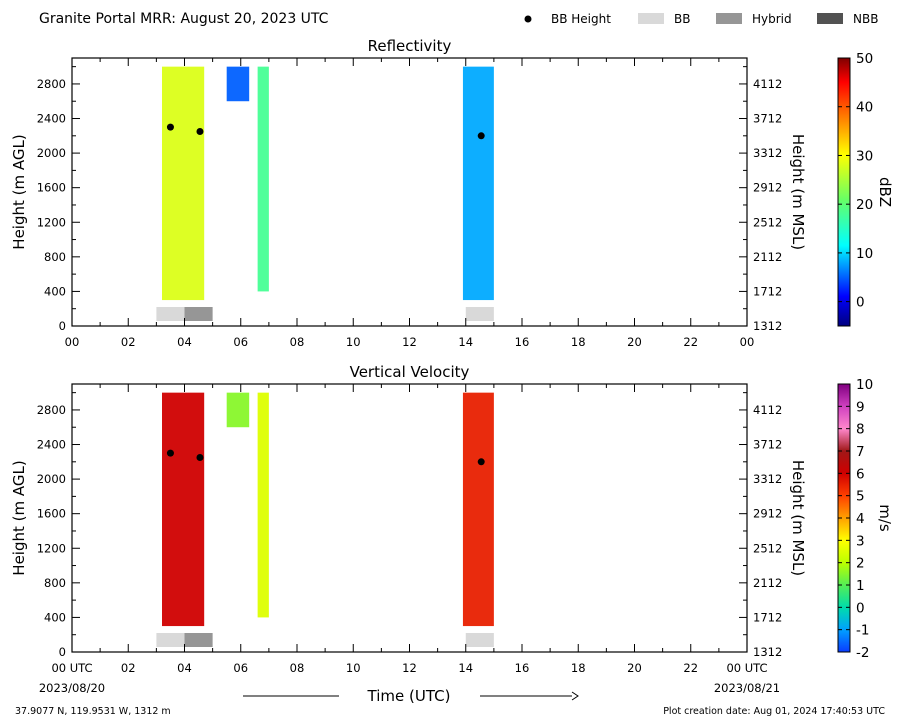 This screenshot has width=900, height=725. What do you see at coordinates (864, 254) in the screenshot?
I see `colorbar-tick-label: 10` at bounding box center [864, 254].